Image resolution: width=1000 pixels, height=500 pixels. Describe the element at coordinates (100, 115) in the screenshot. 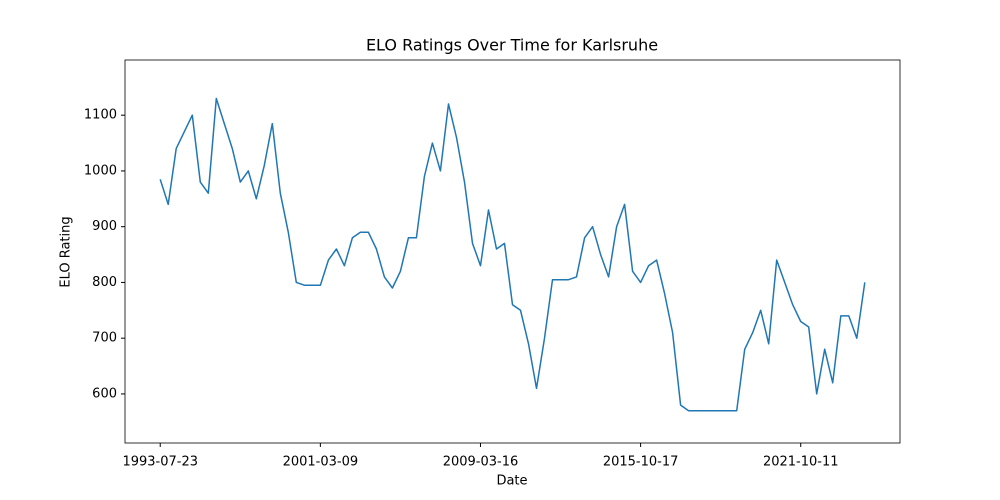

I see `y-tick-label: 1100` at that location.